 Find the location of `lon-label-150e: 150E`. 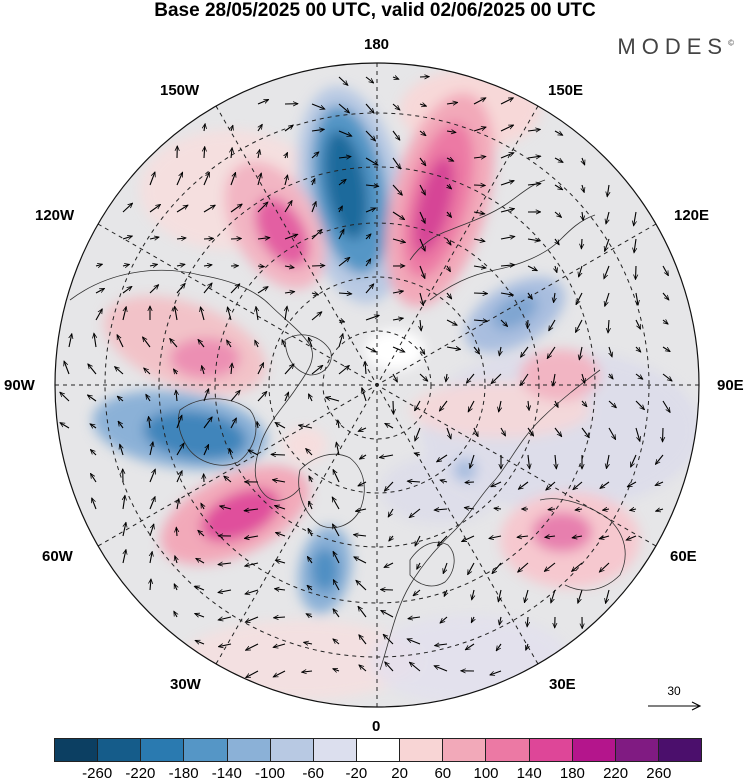

lon-label-150e: 150E is located at coordinates (566, 90).